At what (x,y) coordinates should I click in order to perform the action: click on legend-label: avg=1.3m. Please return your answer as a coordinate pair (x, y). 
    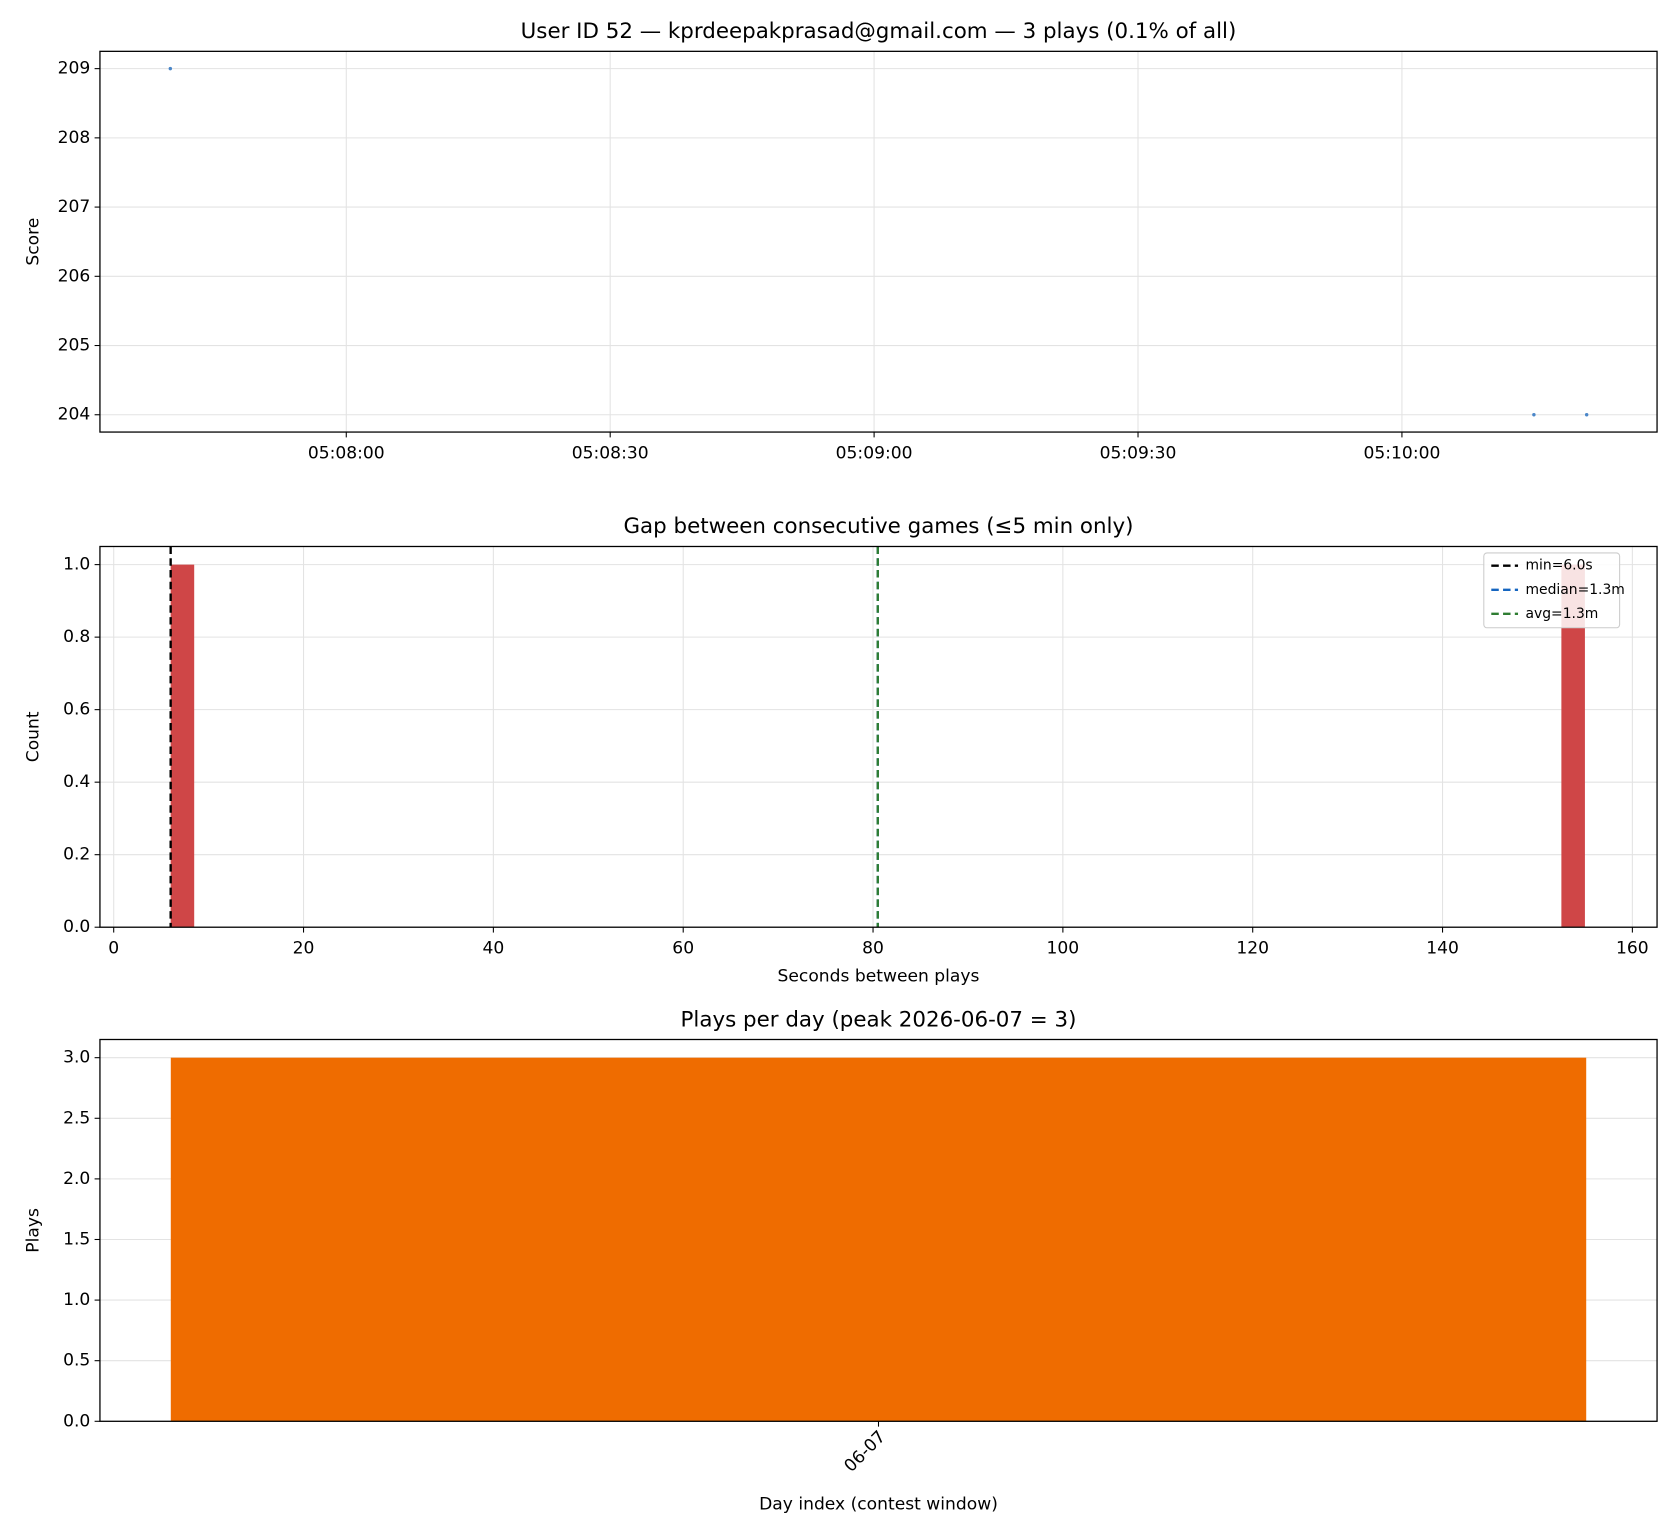
    Looking at the image, I should click on (1562, 614).